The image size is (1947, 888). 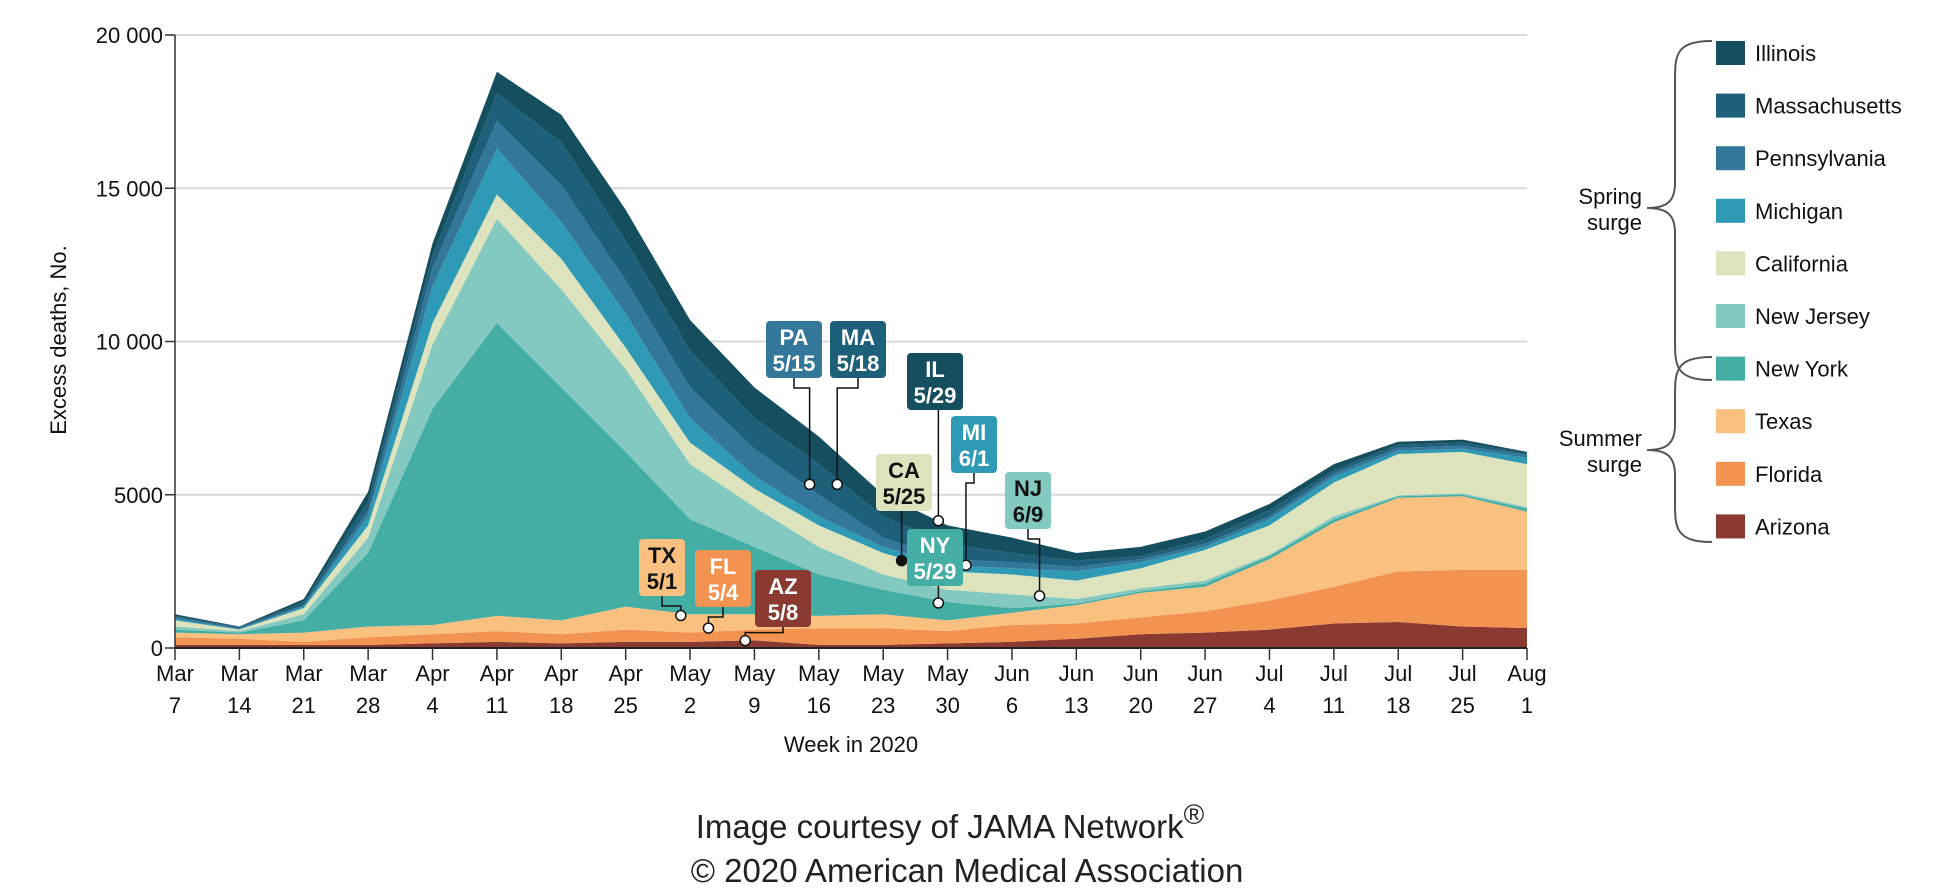 What do you see at coordinates (1809, 106) in the screenshot?
I see `legend-item-massachusetts: Massachusetts` at bounding box center [1809, 106].